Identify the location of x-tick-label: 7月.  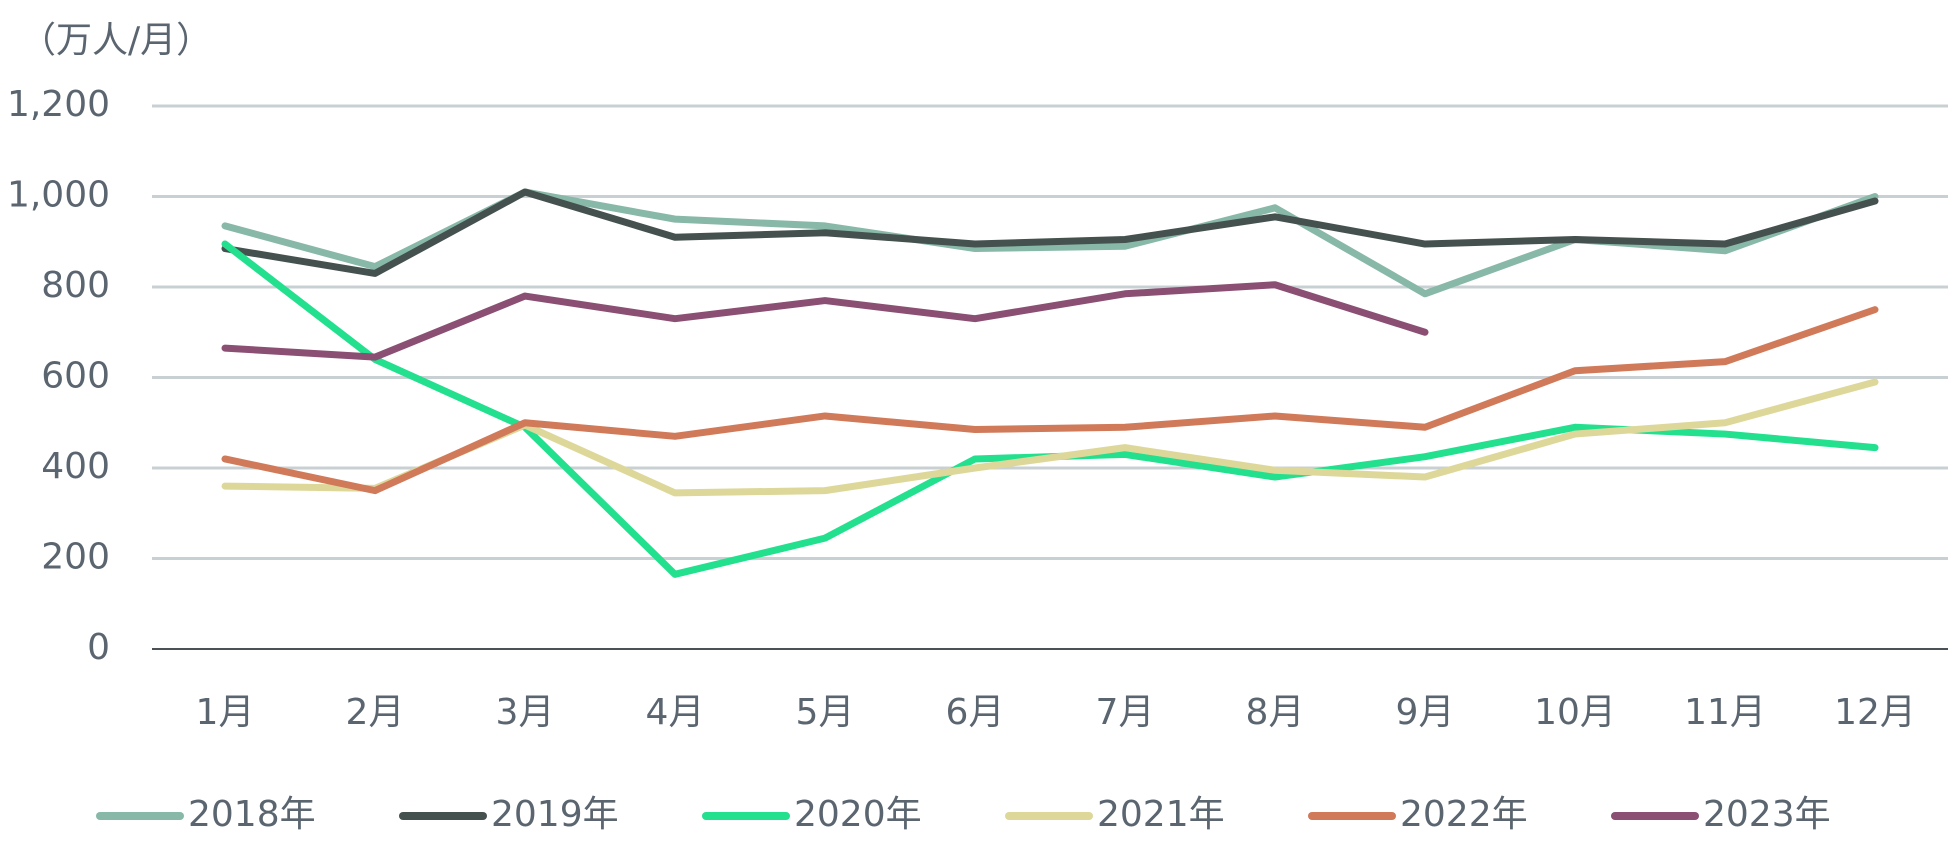
(1125, 712).